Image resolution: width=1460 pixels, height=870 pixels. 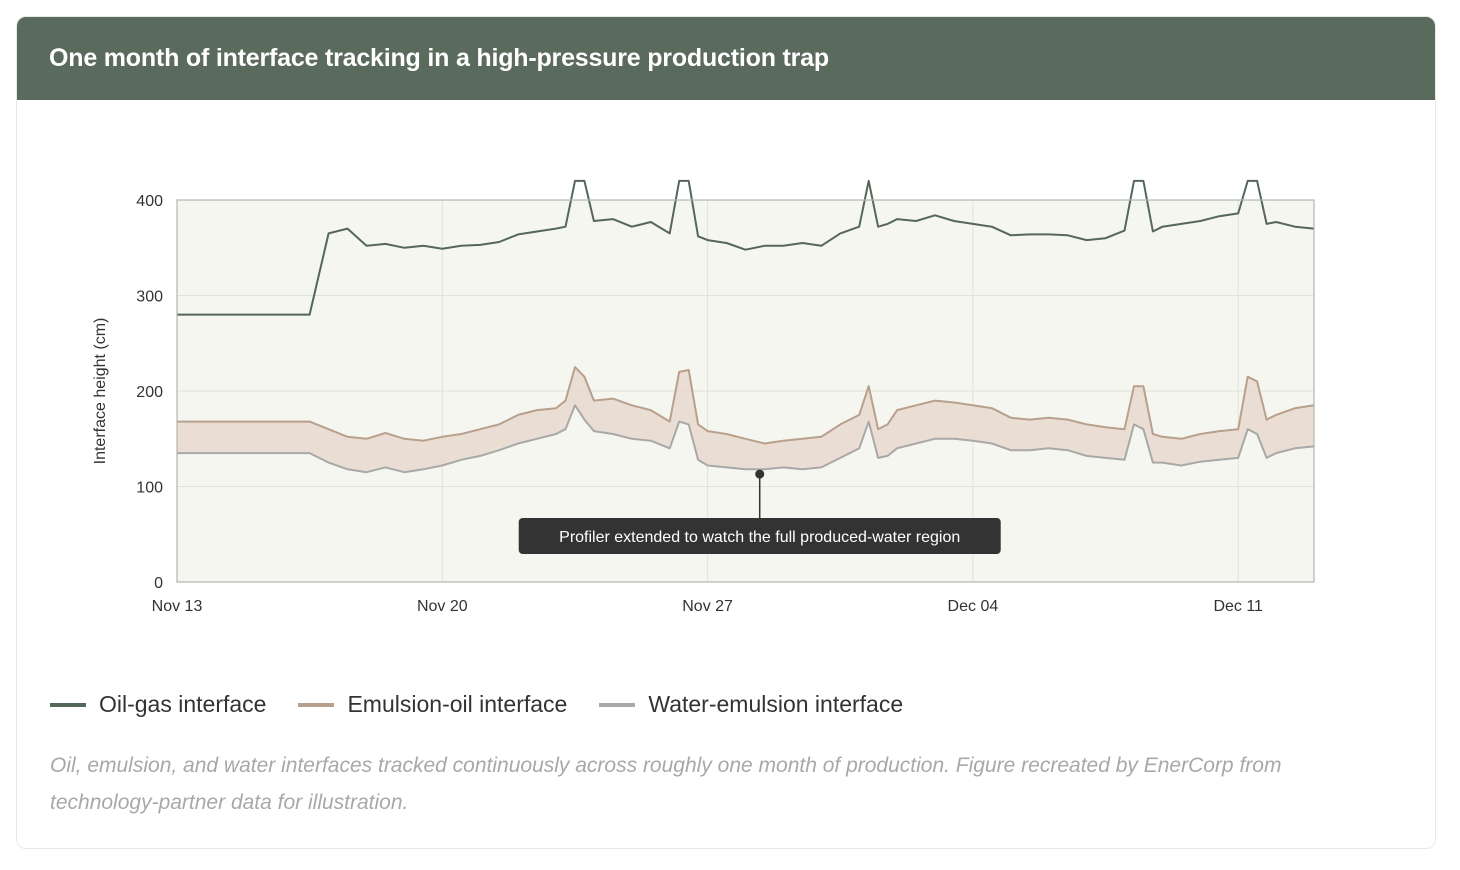 I want to click on emulsion-band, so click(x=745, y=420).